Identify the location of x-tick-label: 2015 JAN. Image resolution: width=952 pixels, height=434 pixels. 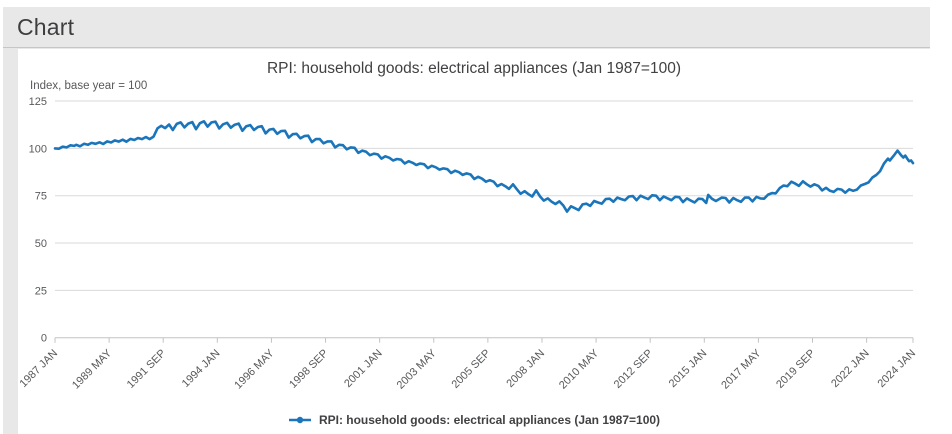
(688, 368).